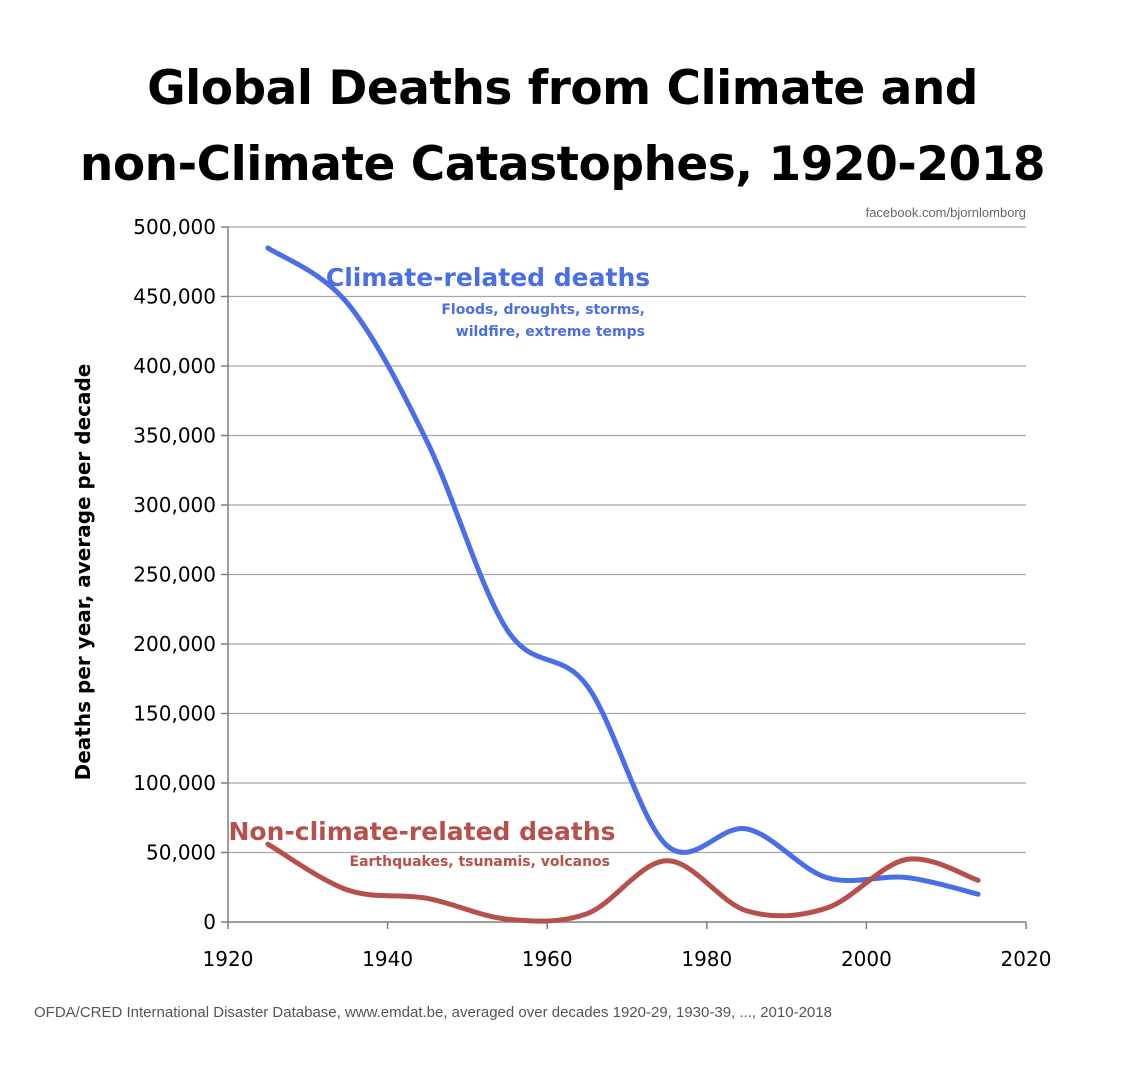 Image resolution: width=1125 pixels, height=1086 pixels. Describe the element at coordinates (174, 505) in the screenshot. I see `y-tick-label: 300,000` at that location.